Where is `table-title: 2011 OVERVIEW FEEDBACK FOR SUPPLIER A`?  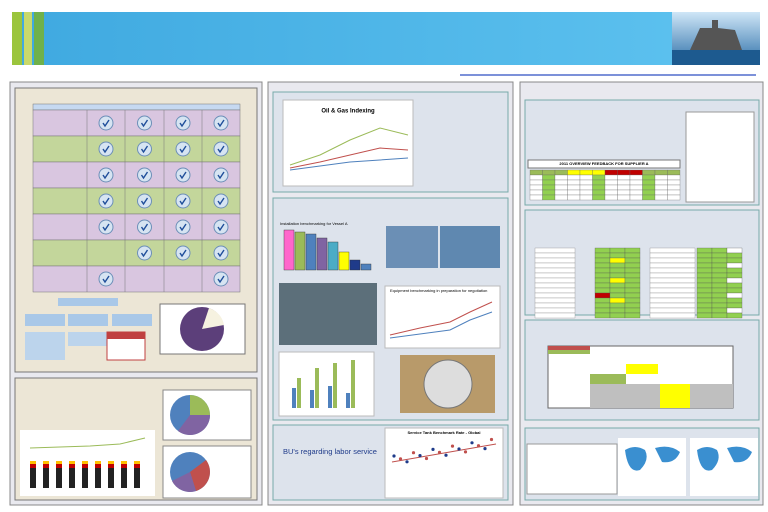
table-title: 2011 OVERVIEW FEEDBACK FOR SUPPLIER A is located at coordinates (603, 163).